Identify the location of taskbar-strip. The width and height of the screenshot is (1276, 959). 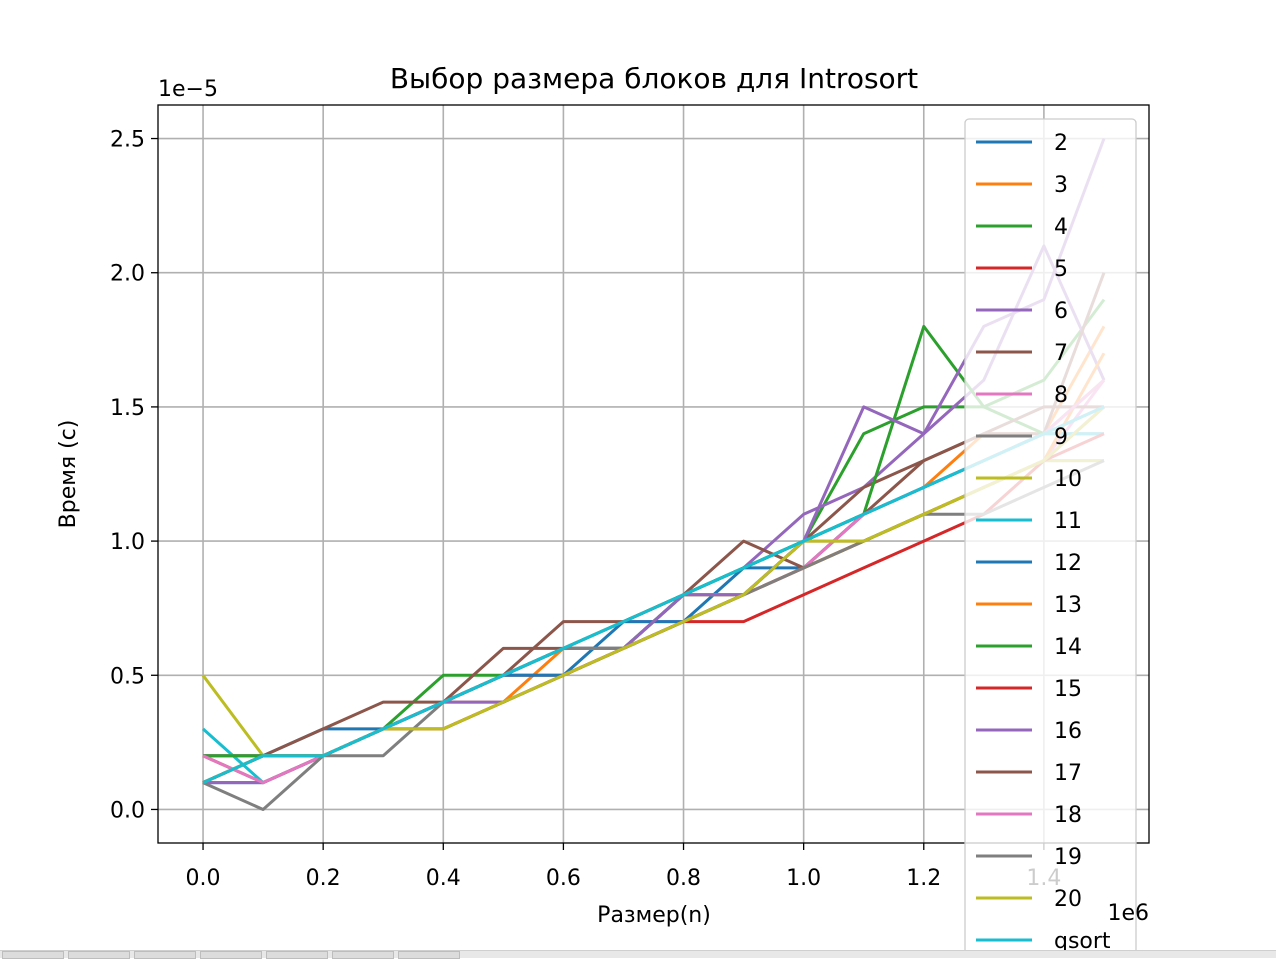
(638, 954).